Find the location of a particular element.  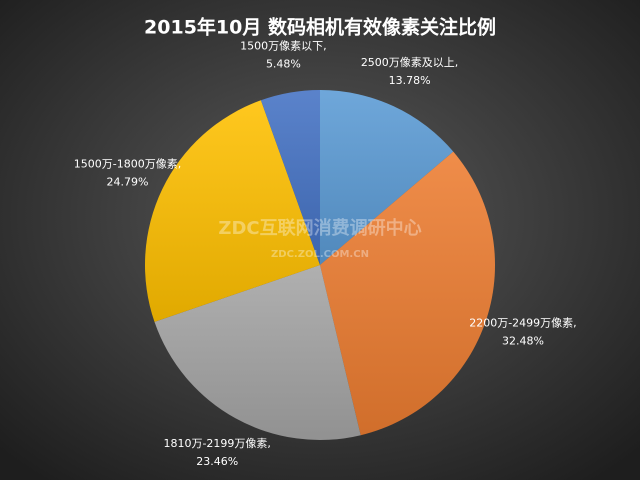

data-label: 1810万-2199万像素, 23.46% is located at coordinates (216, 452).